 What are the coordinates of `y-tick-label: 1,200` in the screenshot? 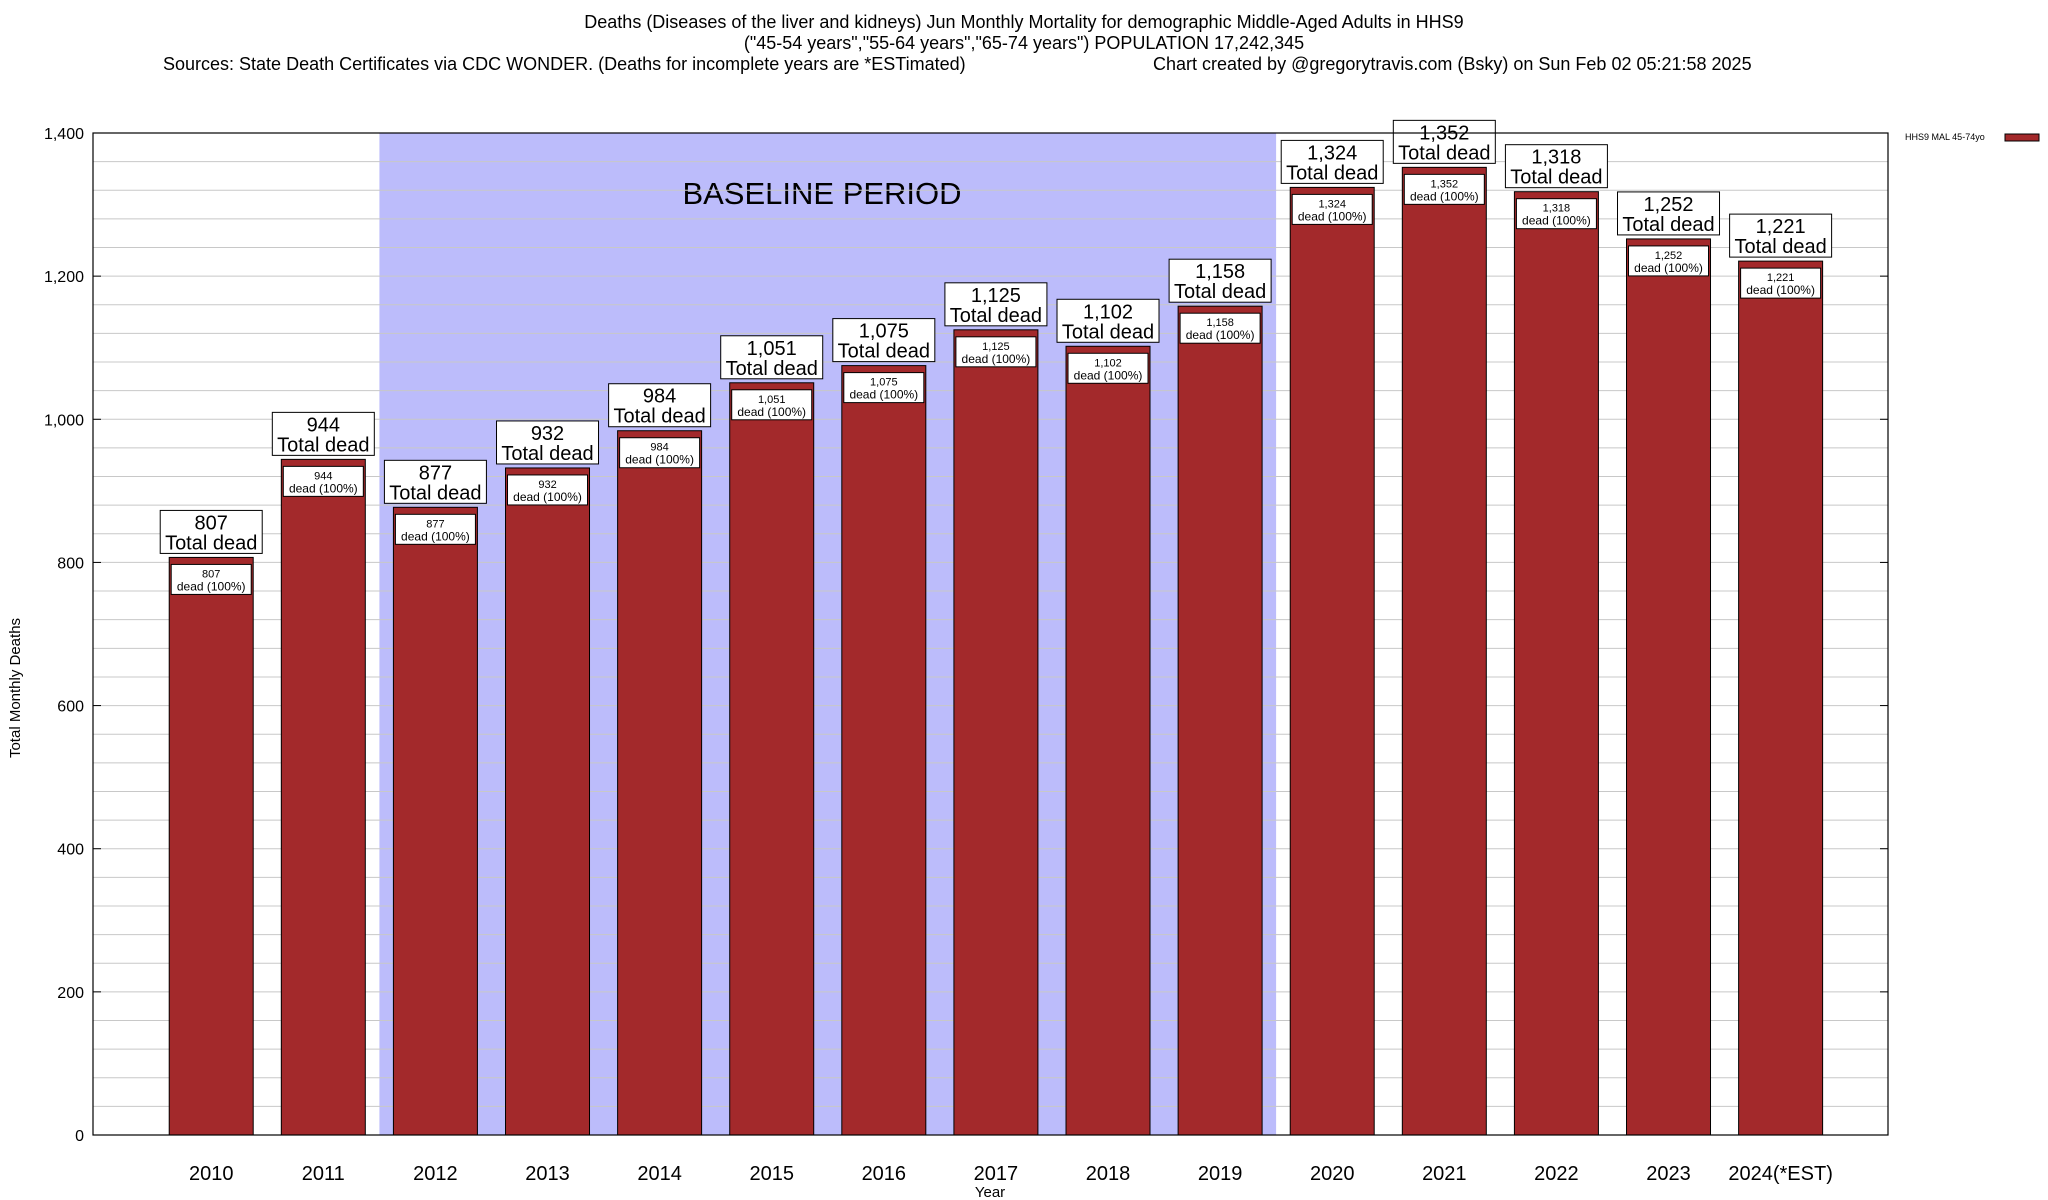 It's located at (64, 277).